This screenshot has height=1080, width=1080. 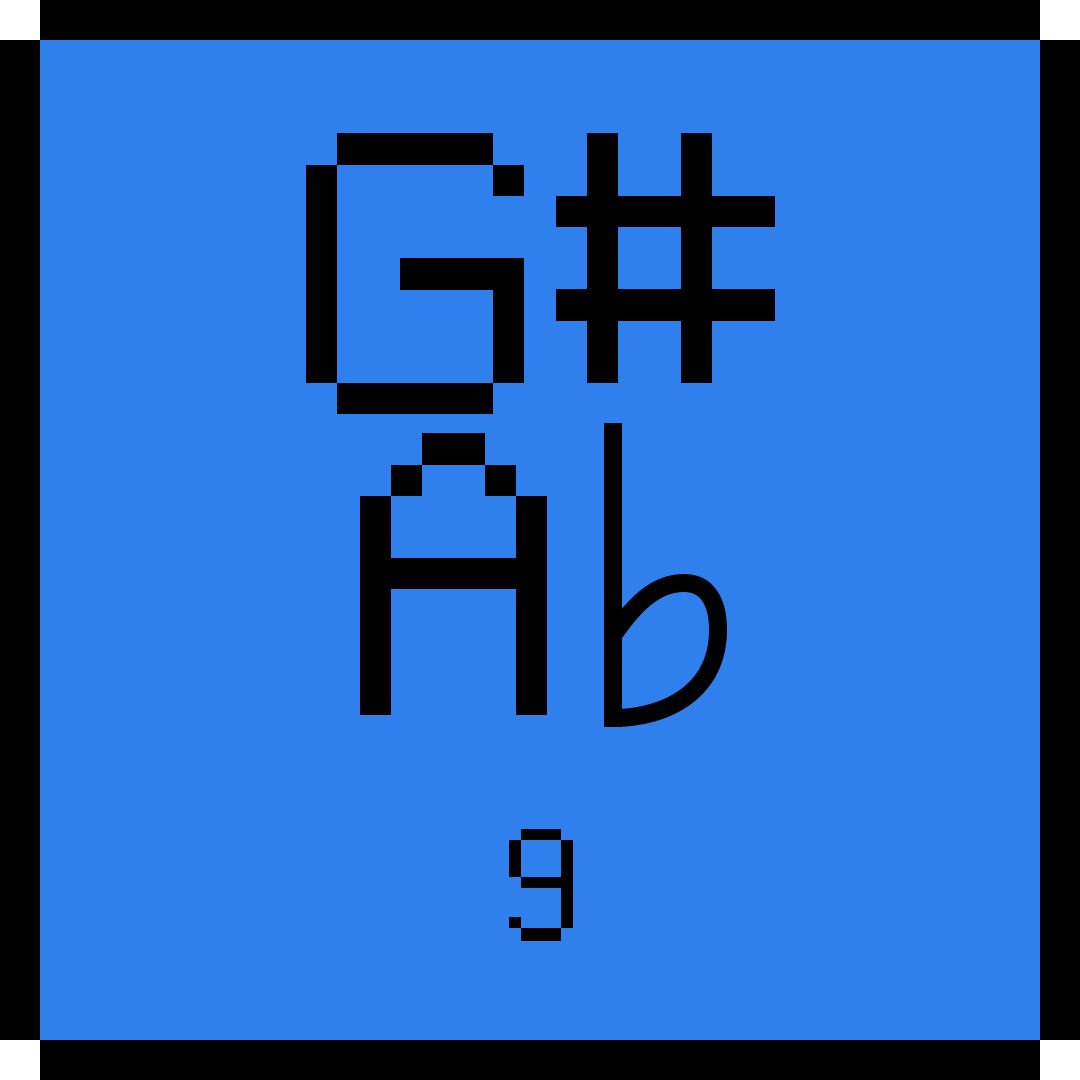 I want to click on flat-note-label: Ab, so click(x=544, y=575).